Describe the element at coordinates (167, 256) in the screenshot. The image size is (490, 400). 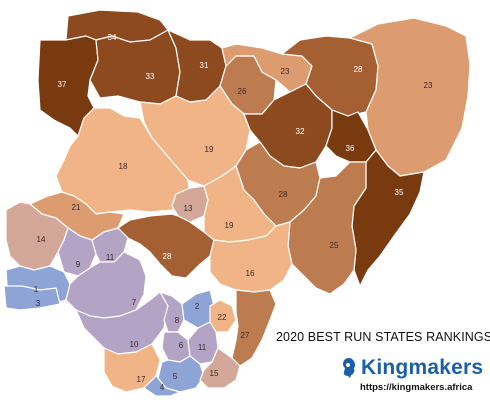
I see `rank-label-kogi: 28` at that location.